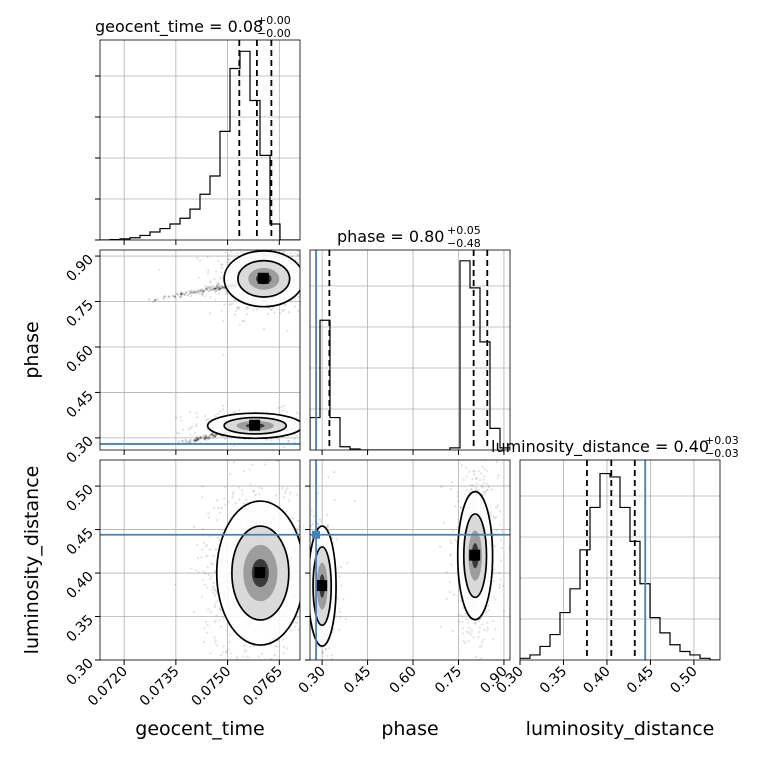 The height and width of the screenshot is (760, 760). Describe the element at coordinates (596, 680) in the screenshot. I see `x-tick-label: 0.40` at that location.